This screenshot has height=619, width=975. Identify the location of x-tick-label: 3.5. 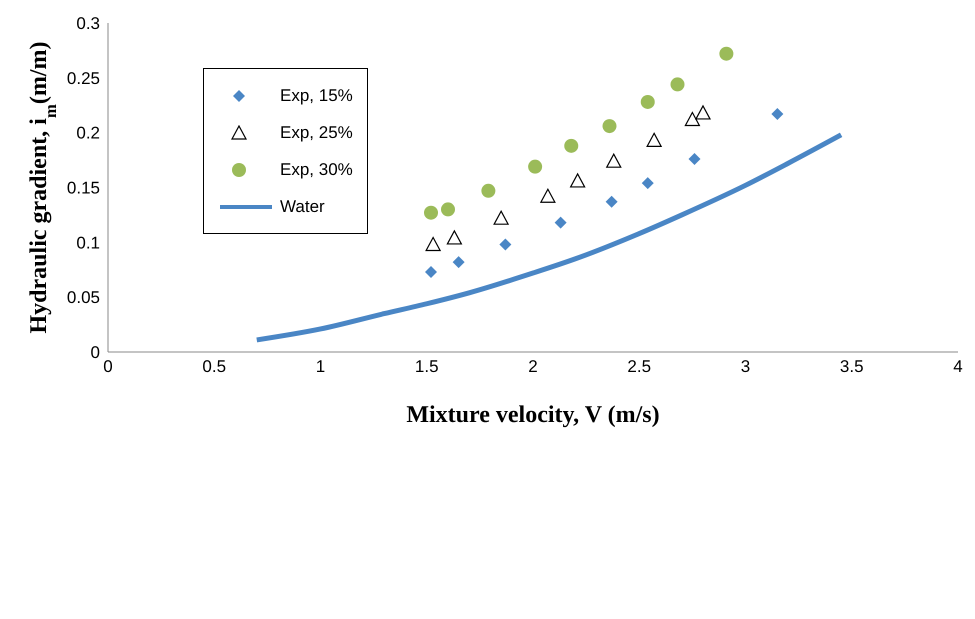
(852, 366).